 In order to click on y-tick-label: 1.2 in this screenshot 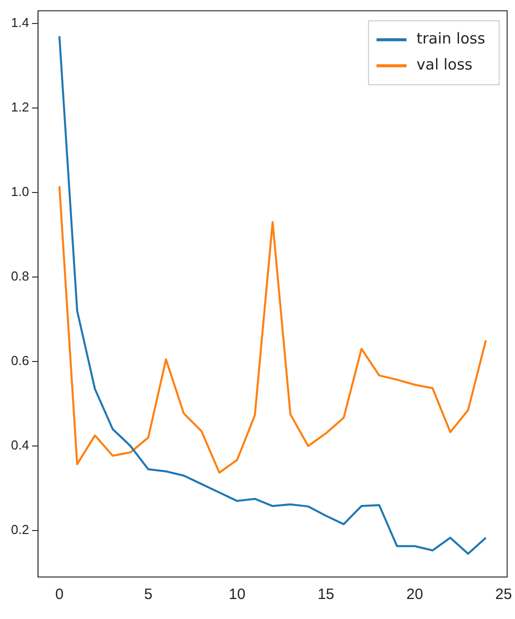, I will do `click(20, 107)`.